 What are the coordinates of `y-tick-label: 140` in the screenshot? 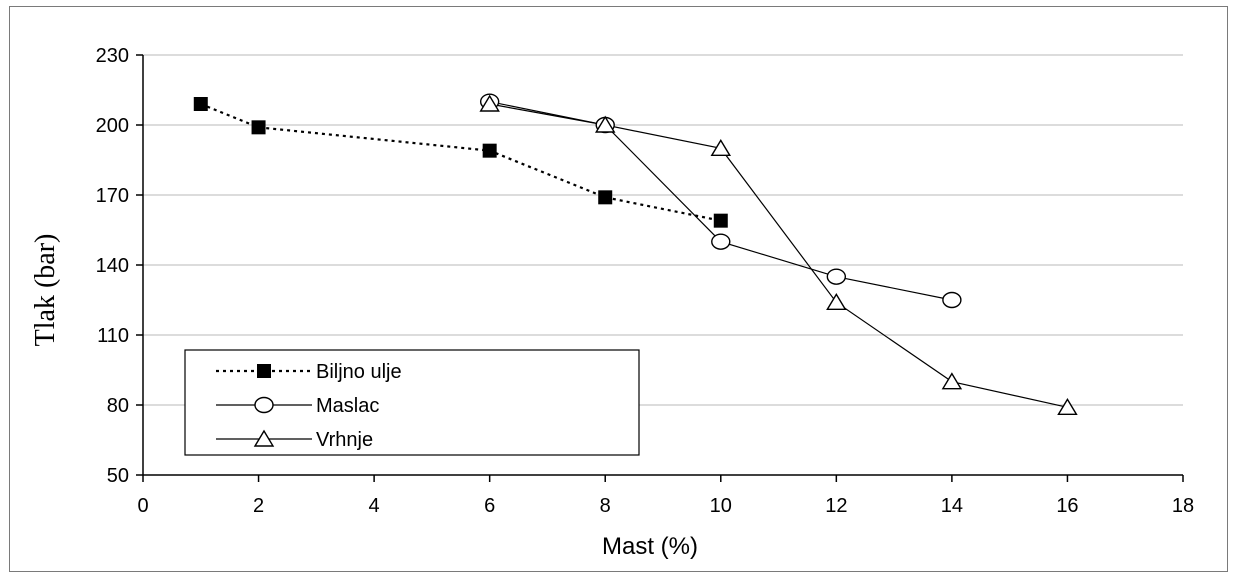 It's located at (112, 266).